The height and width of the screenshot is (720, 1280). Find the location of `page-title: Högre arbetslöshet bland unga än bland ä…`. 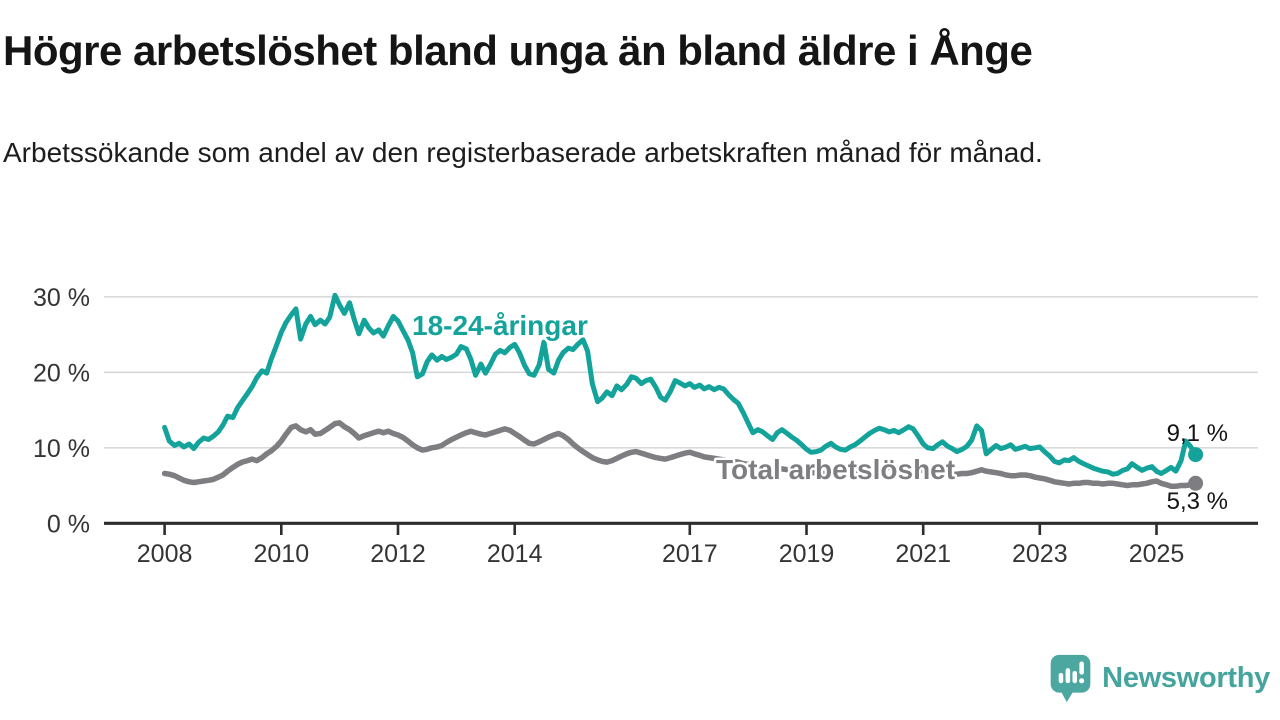

page-title: Högre arbetslöshet bland unga än bland ä… is located at coordinates (518, 50).